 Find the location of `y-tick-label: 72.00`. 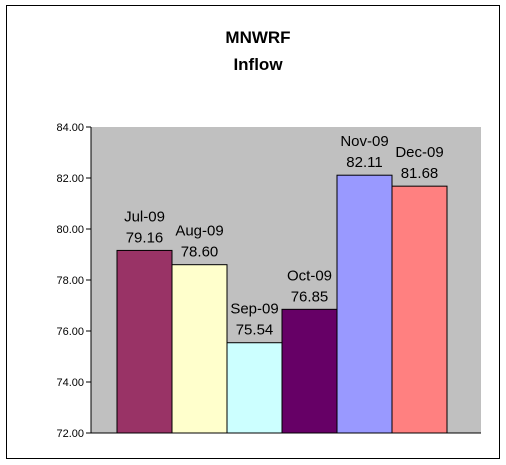

y-tick-label: 72.00 is located at coordinates (70, 434).